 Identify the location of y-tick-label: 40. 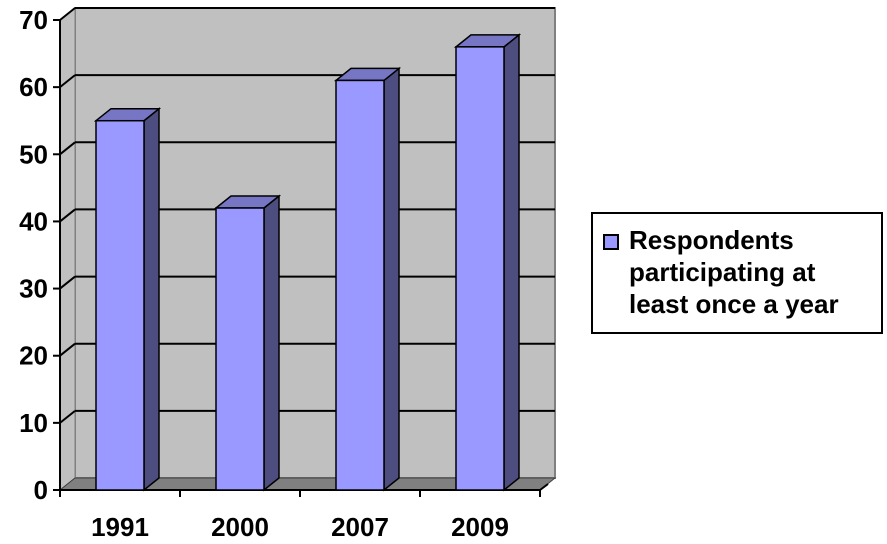
(33, 221).